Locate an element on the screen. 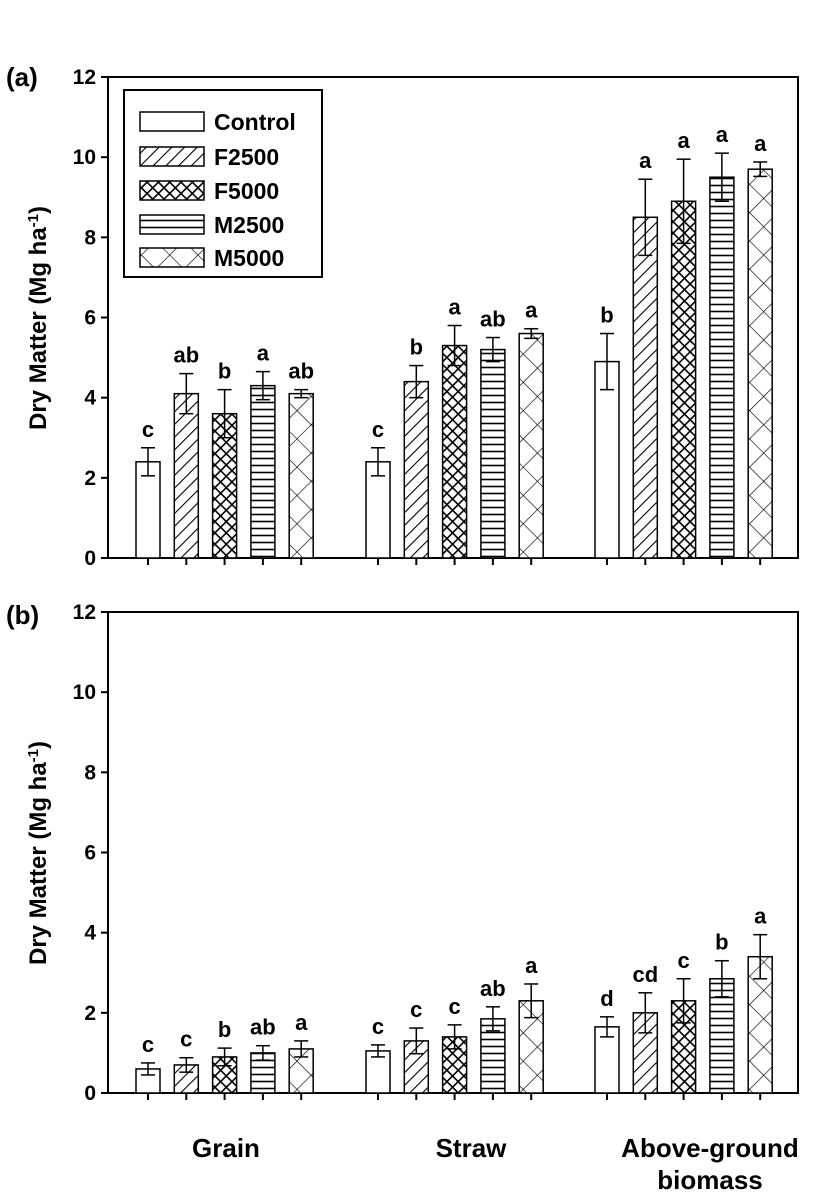  panel-b-label: (b) is located at coordinates (22, 615).